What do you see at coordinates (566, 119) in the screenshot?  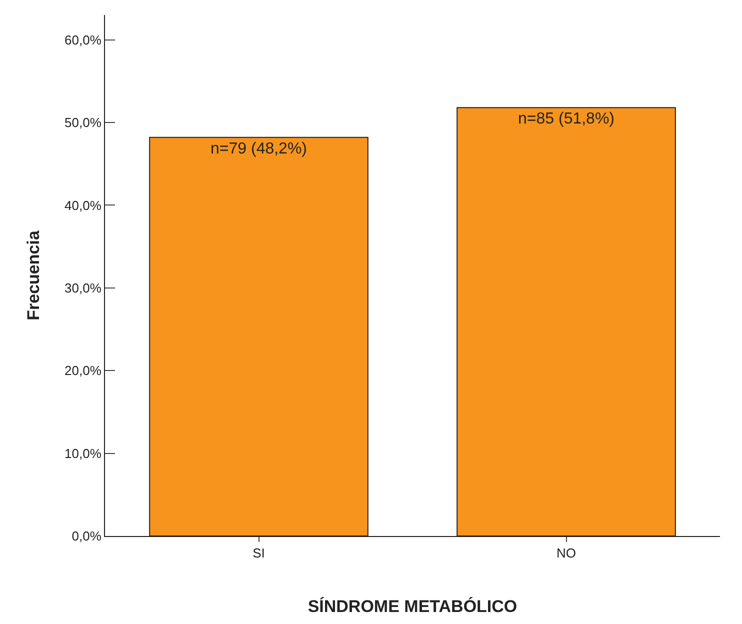 I see `data-label: n=85 (51,8%)` at bounding box center [566, 119].